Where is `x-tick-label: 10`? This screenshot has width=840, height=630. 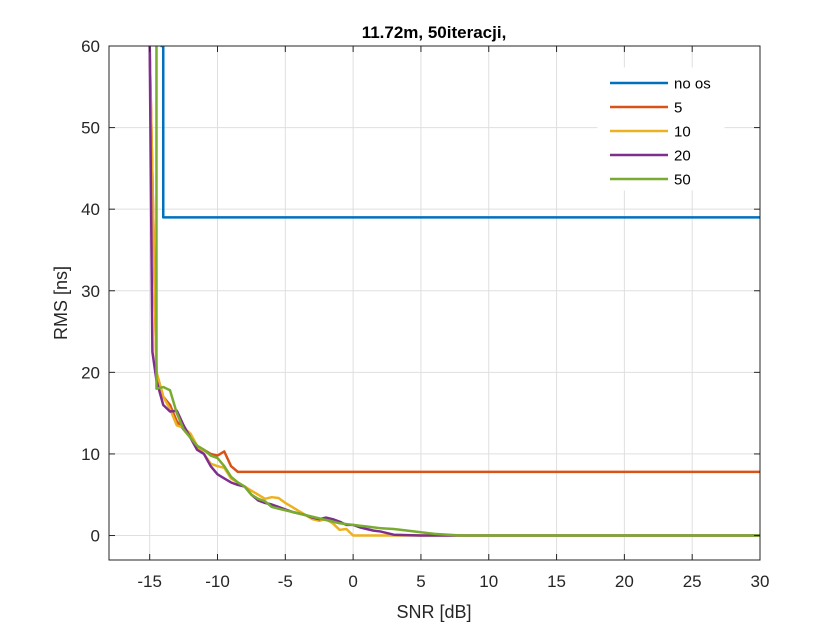
x-tick-label: 10 is located at coordinates (488, 581).